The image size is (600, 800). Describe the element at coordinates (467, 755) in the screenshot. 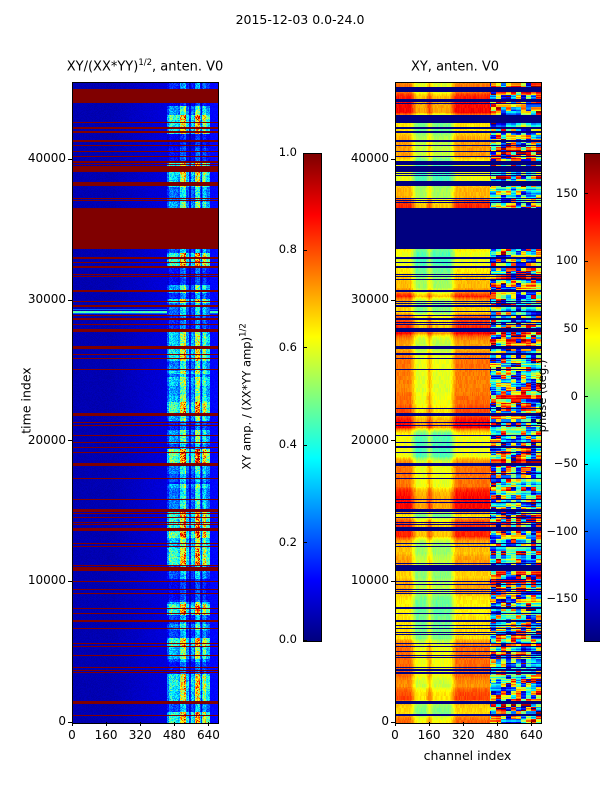

I see `right-x-axis-label: channel index` at that location.